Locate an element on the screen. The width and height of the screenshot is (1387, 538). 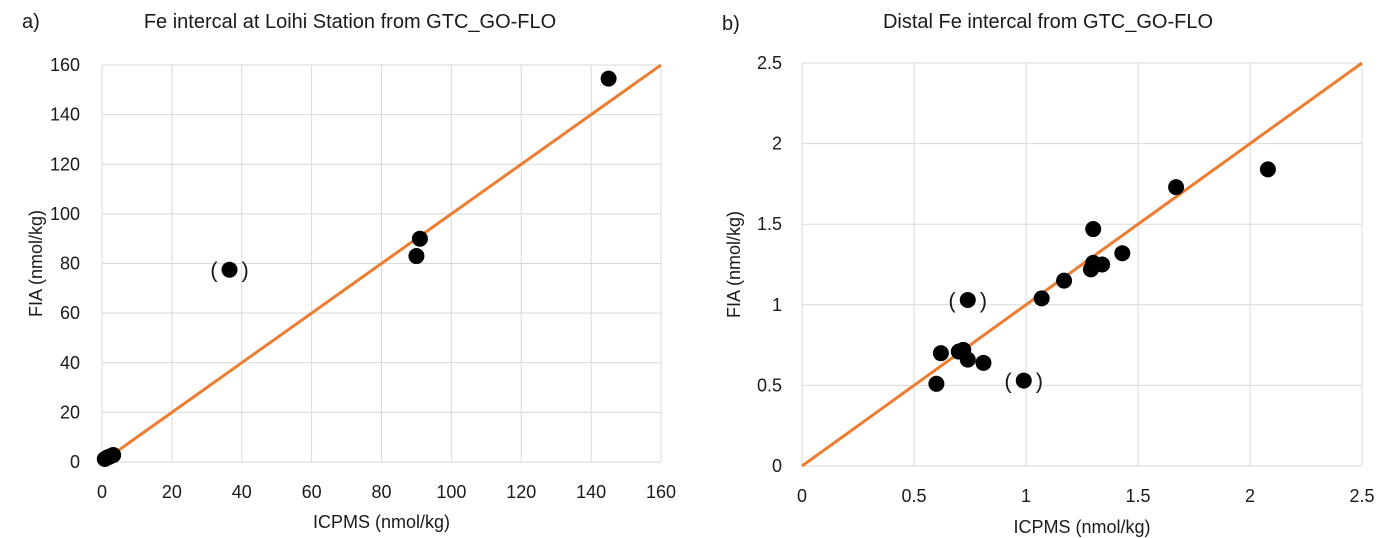
x-tick-label: 2 is located at coordinates (1250, 496).